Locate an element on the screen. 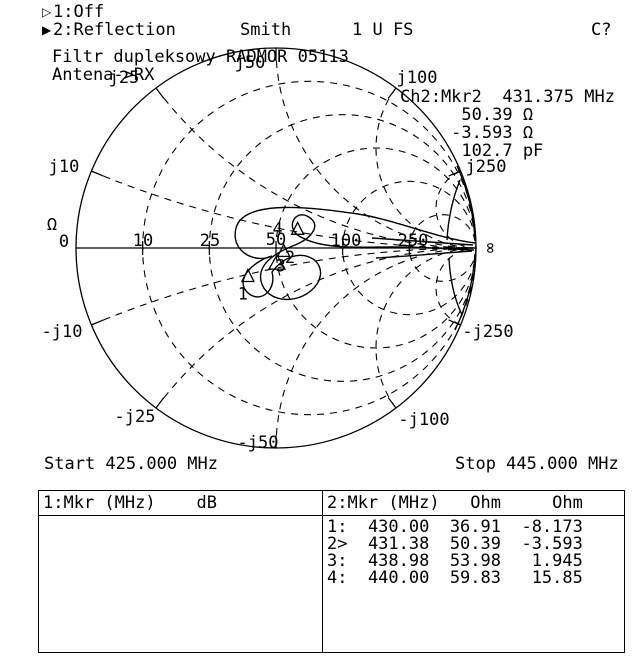 This screenshot has height=659, width=640. marker-table-row: 3: 438.98 53.98 1.945 is located at coordinates (455, 561).